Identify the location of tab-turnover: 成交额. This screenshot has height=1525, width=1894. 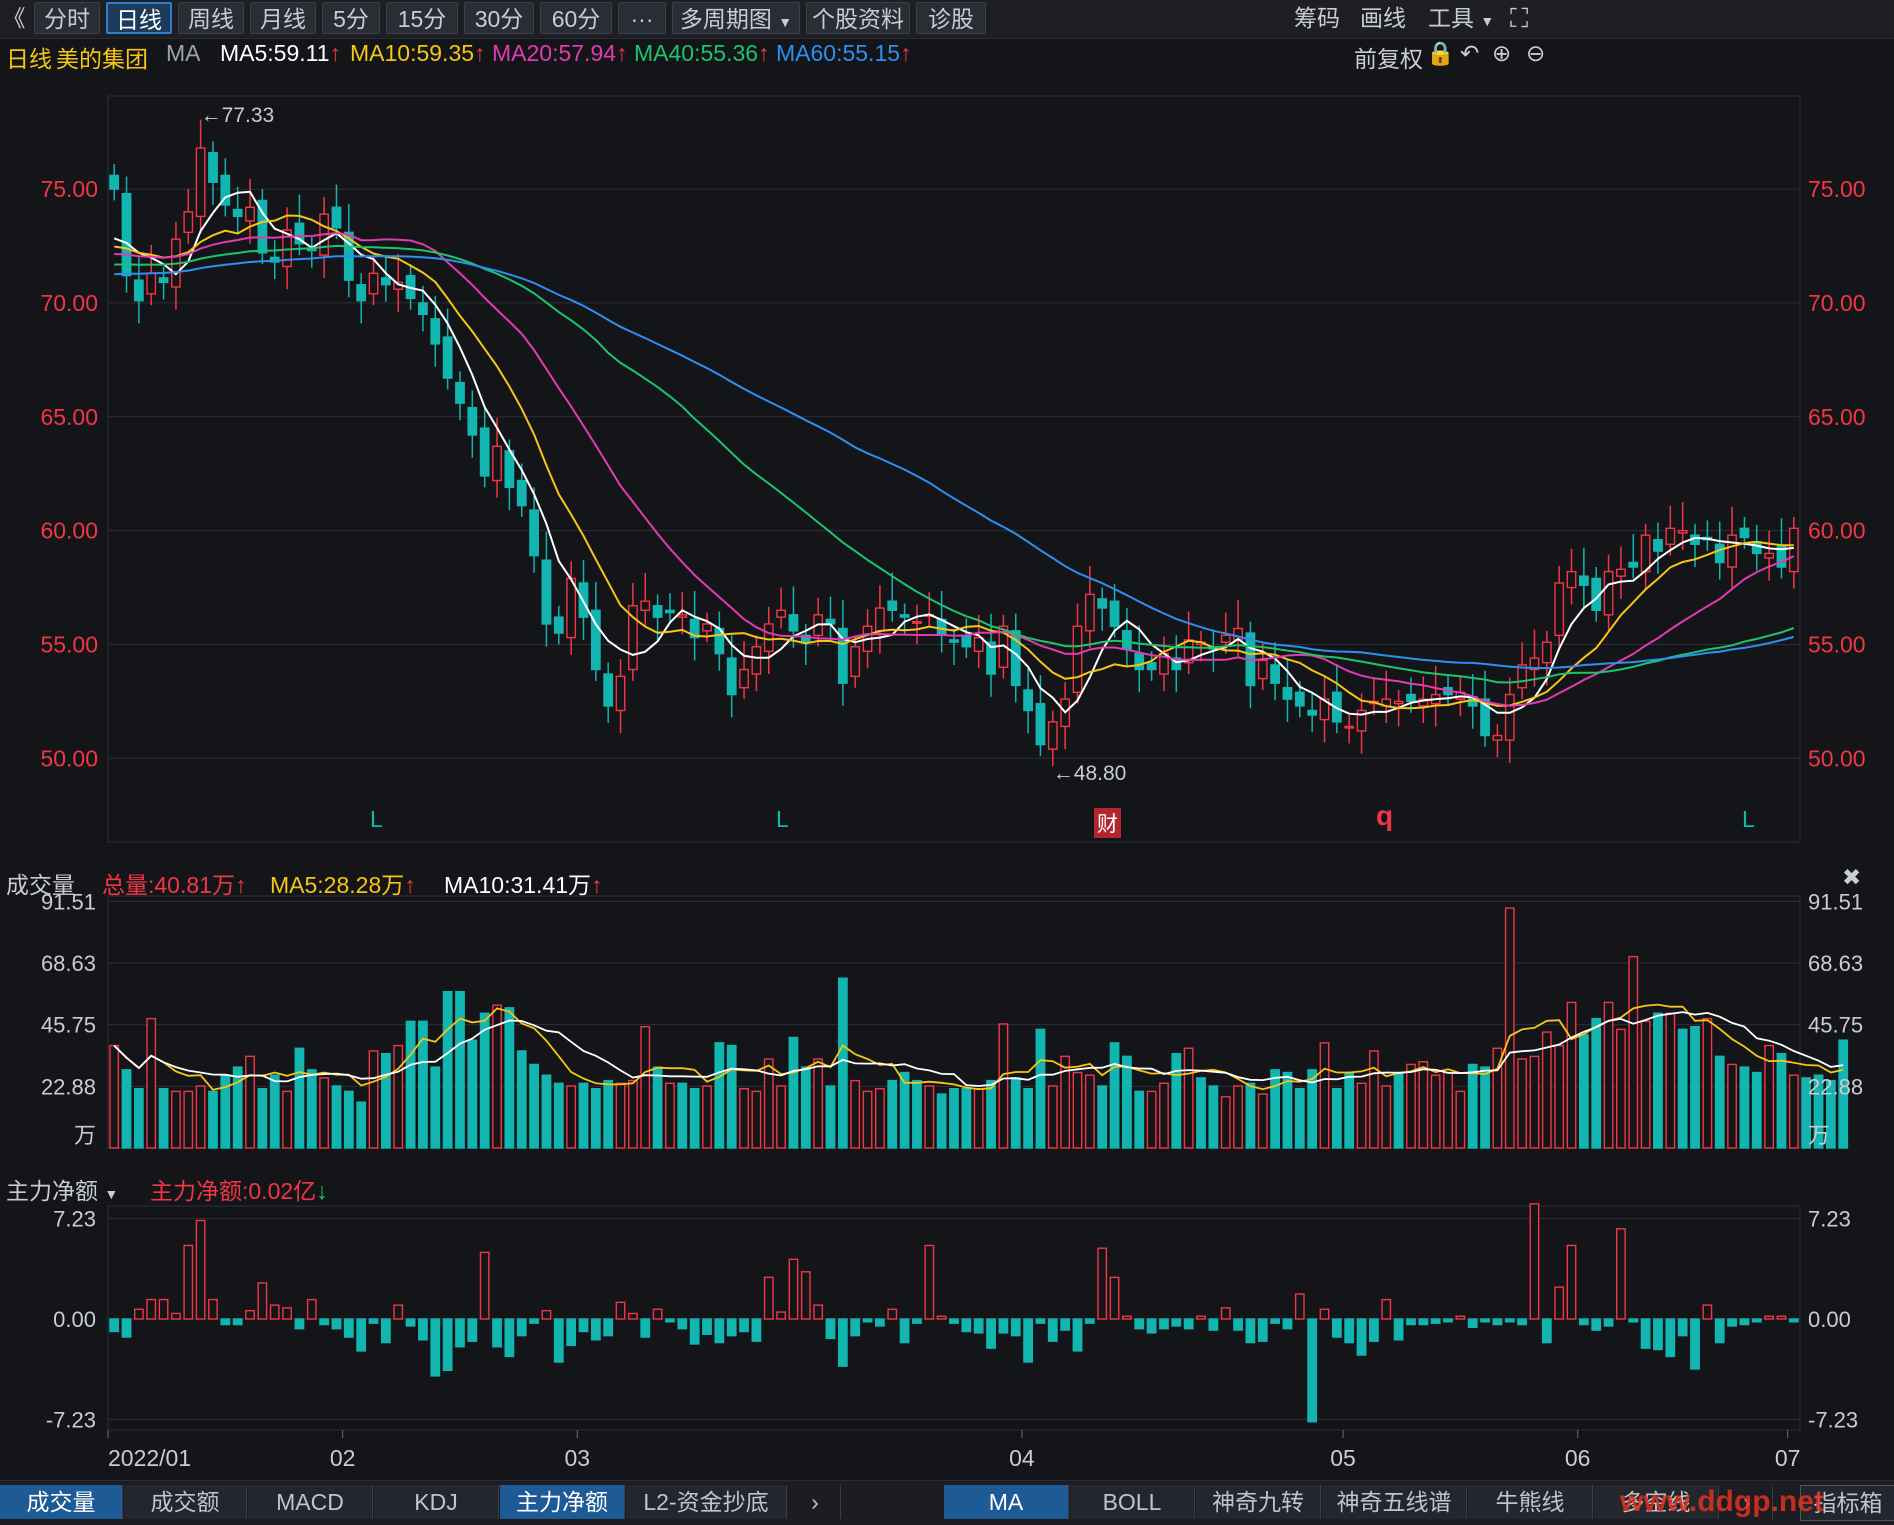
(185, 1502).